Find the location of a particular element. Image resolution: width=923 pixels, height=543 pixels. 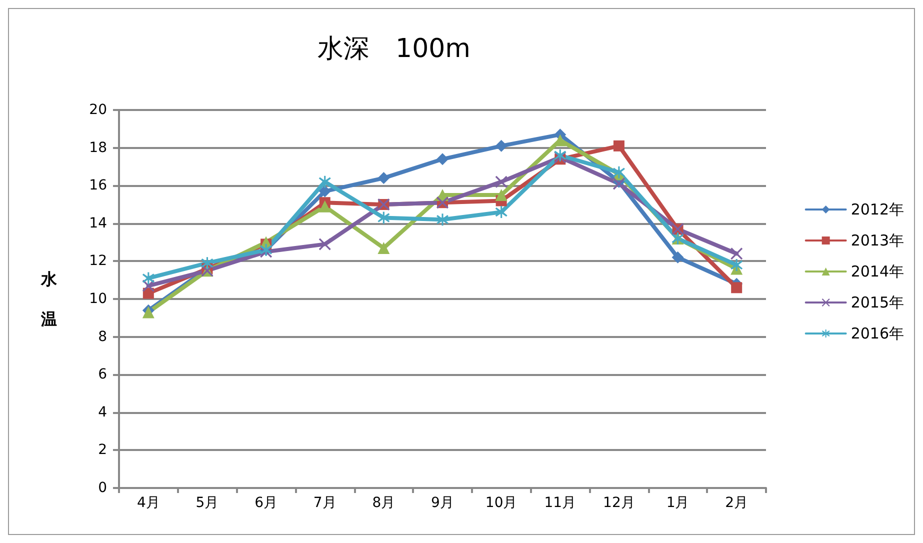

x-tick-label: 5月 is located at coordinates (207, 503).